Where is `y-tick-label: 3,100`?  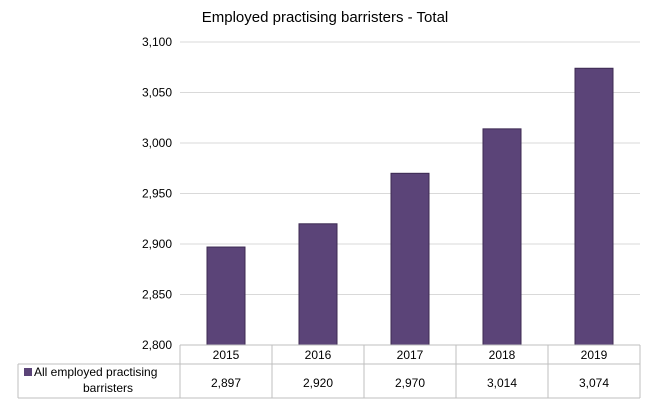
y-tick-label: 3,100 is located at coordinates (157, 42).